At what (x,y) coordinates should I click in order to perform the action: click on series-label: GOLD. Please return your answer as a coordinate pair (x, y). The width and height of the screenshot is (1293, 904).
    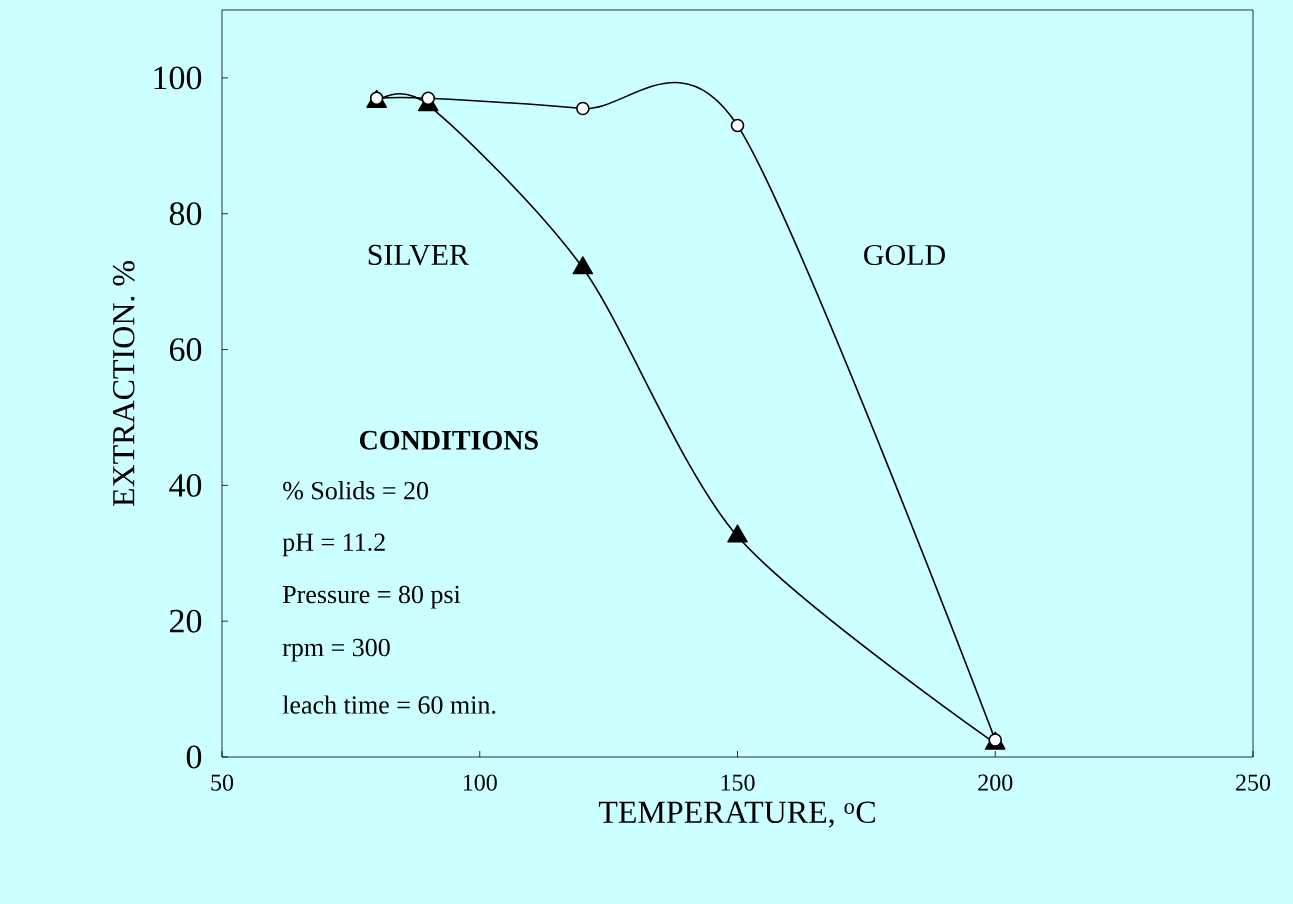
    Looking at the image, I should click on (904, 255).